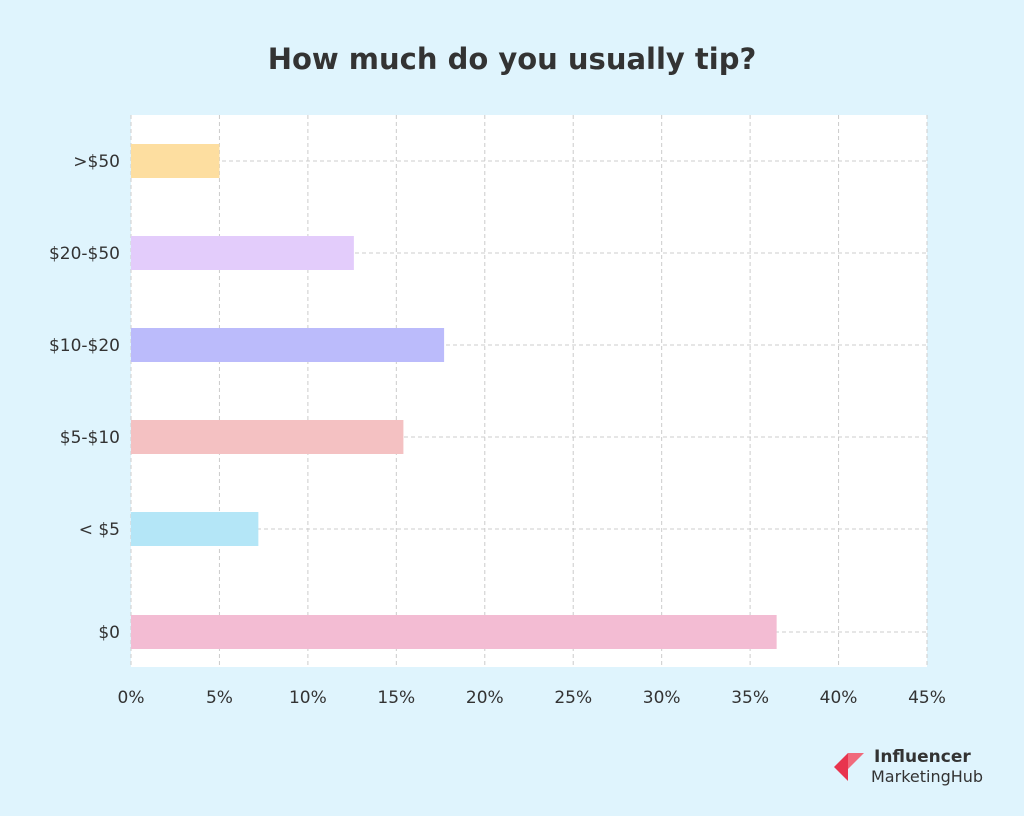 The width and height of the screenshot is (1024, 816). What do you see at coordinates (573, 698) in the screenshot?
I see `x-tick-label: 25%` at bounding box center [573, 698].